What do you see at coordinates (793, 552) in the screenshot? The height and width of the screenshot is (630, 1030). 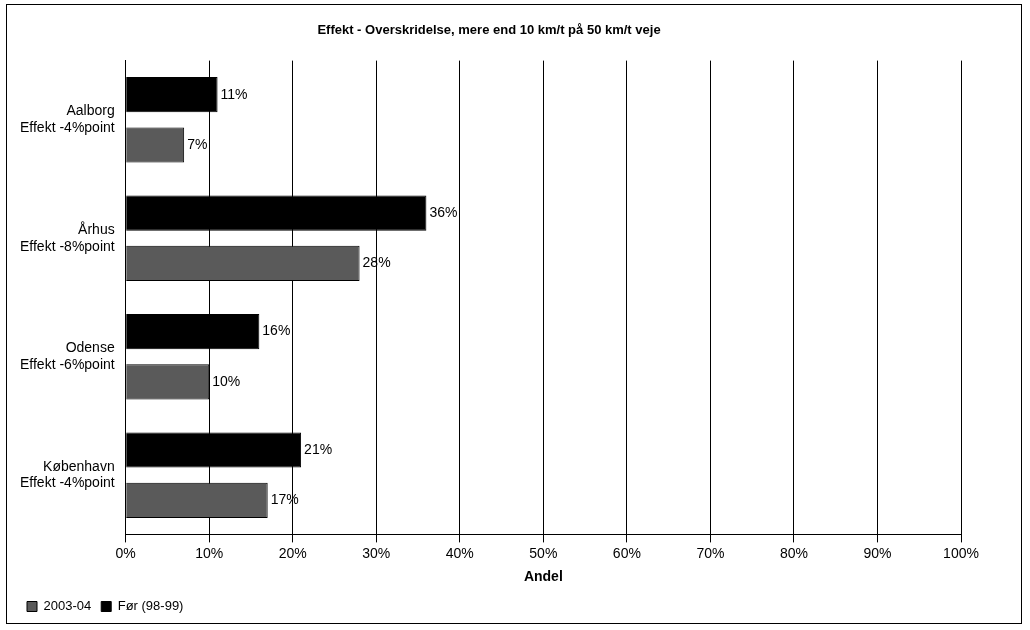 I see `x-tick-label: 80%` at bounding box center [793, 552].